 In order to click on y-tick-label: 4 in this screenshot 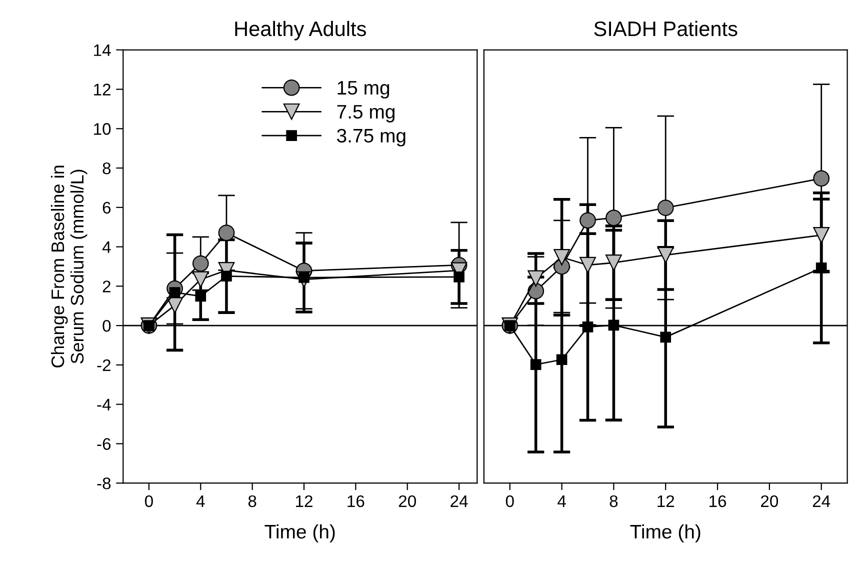, I will do `click(106, 247)`.